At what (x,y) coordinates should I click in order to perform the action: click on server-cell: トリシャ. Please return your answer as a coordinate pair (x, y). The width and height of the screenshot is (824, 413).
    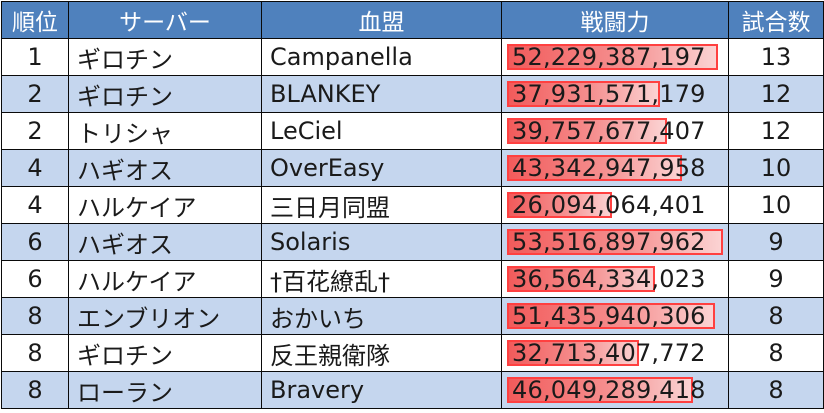
    Looking at the image, I should click on (165, 131).